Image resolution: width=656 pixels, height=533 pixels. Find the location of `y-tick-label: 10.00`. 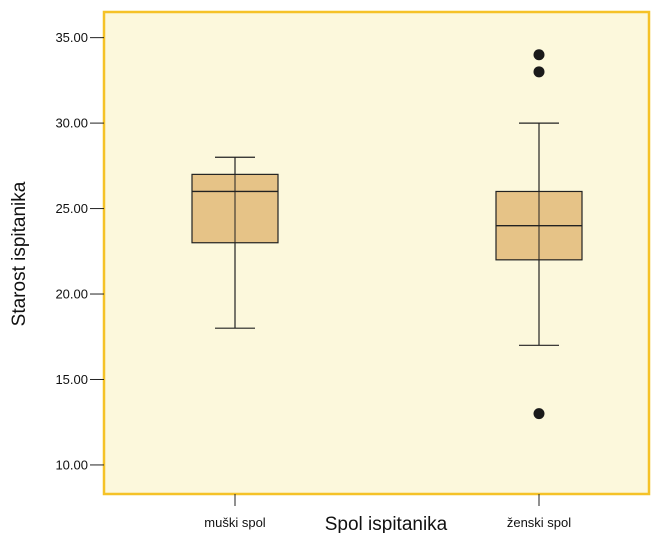

y-tick-label: 10.00 is located at coordinates (71, 464).